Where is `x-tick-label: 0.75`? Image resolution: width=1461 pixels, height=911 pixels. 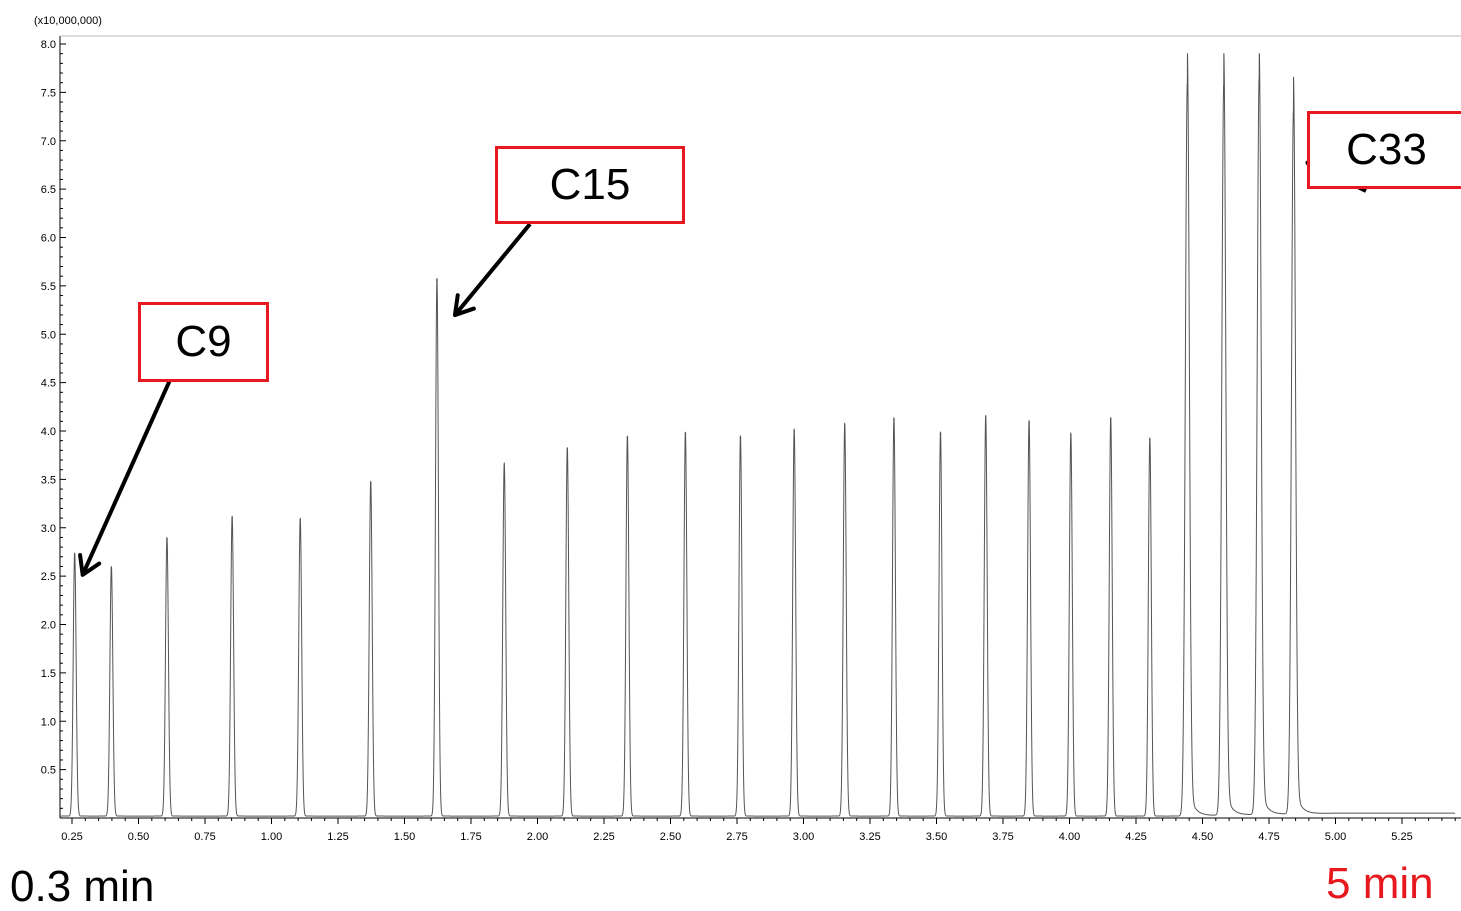
x-tick-label: 0.75 is located at coordinates (204, 837).